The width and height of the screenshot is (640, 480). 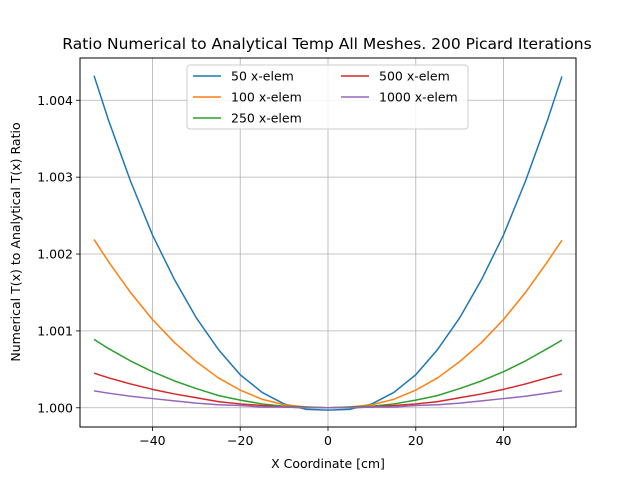 I want to click on y-axis-label: Numerical T(x) to Analytical T(x) Ratio, so click(x=15, y=241).